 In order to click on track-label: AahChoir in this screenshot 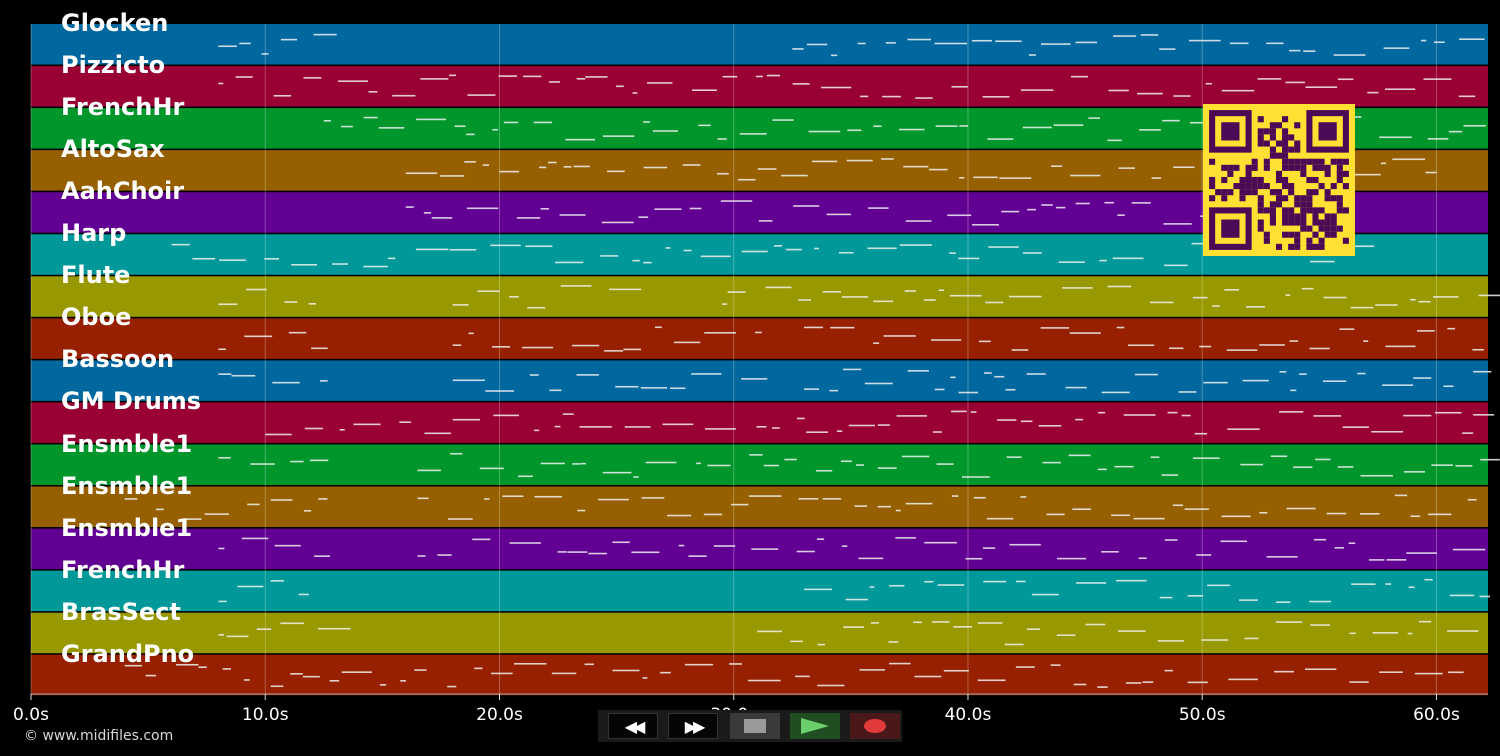, I will do `click(123, 191)`.